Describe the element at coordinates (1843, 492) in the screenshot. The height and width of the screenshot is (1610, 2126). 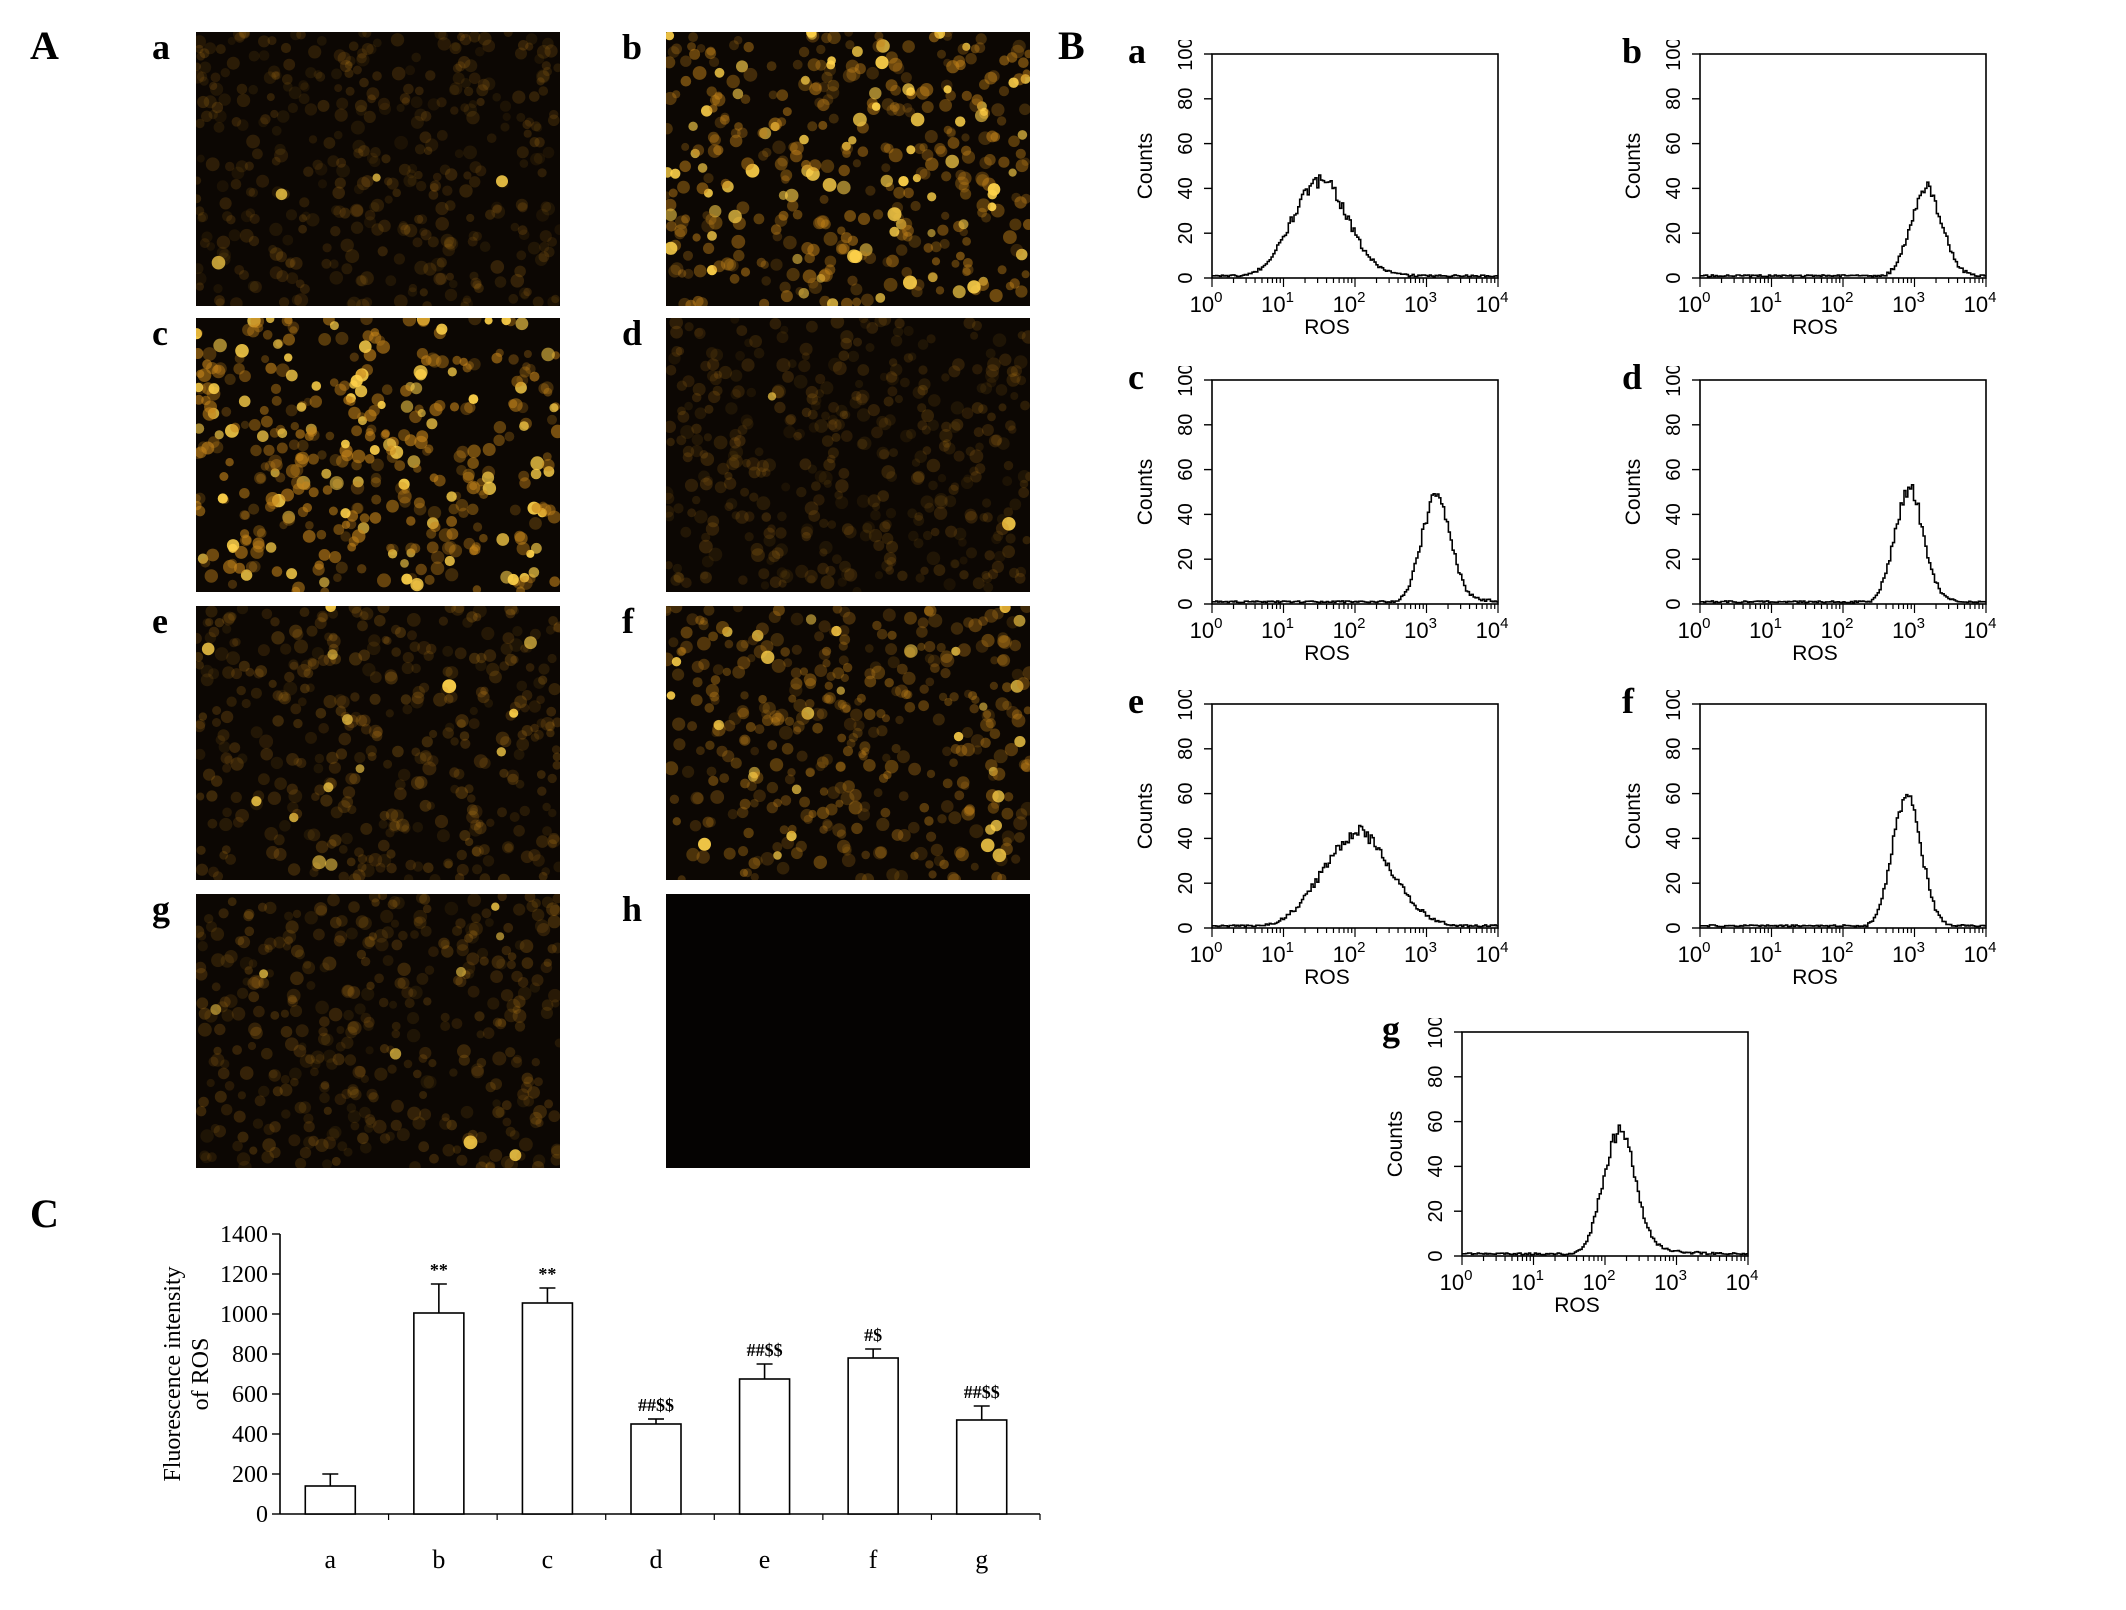
I see `plot-frame` at that location.